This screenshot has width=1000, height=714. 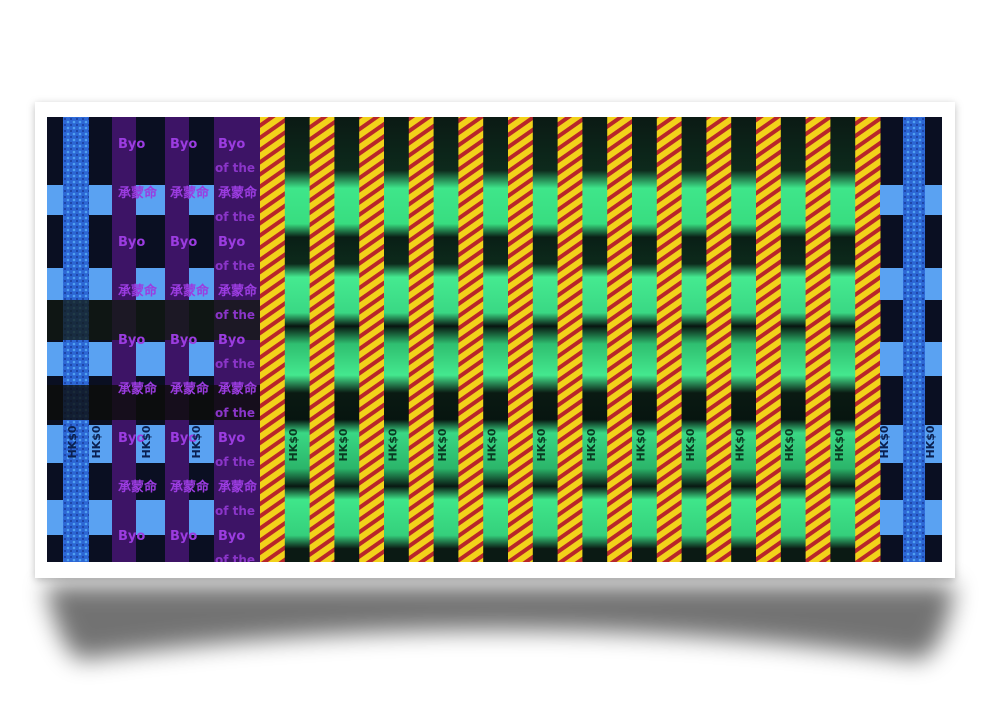 I want to click on blue-column, so click(x=914, y=339).